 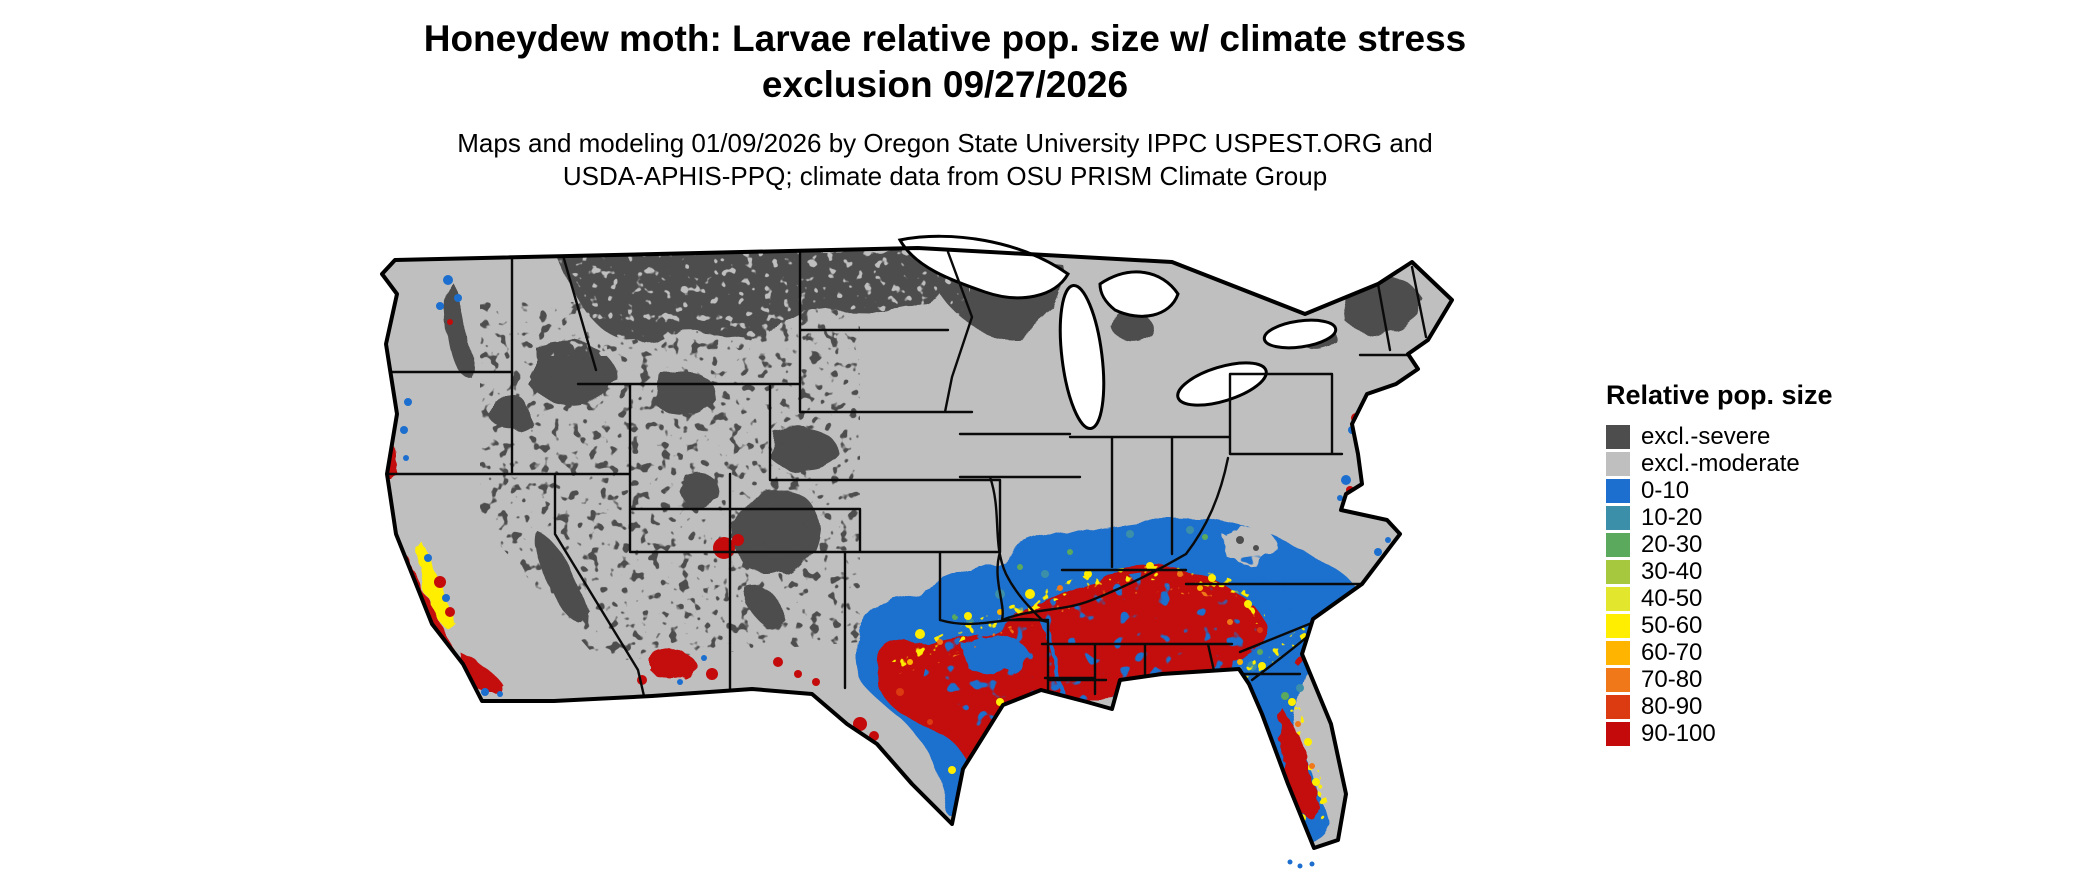 What do you see at coordinates (1719, 517) in the screenshot?
I see `legend-item: 10-20` at bounding box center [1719, 517].